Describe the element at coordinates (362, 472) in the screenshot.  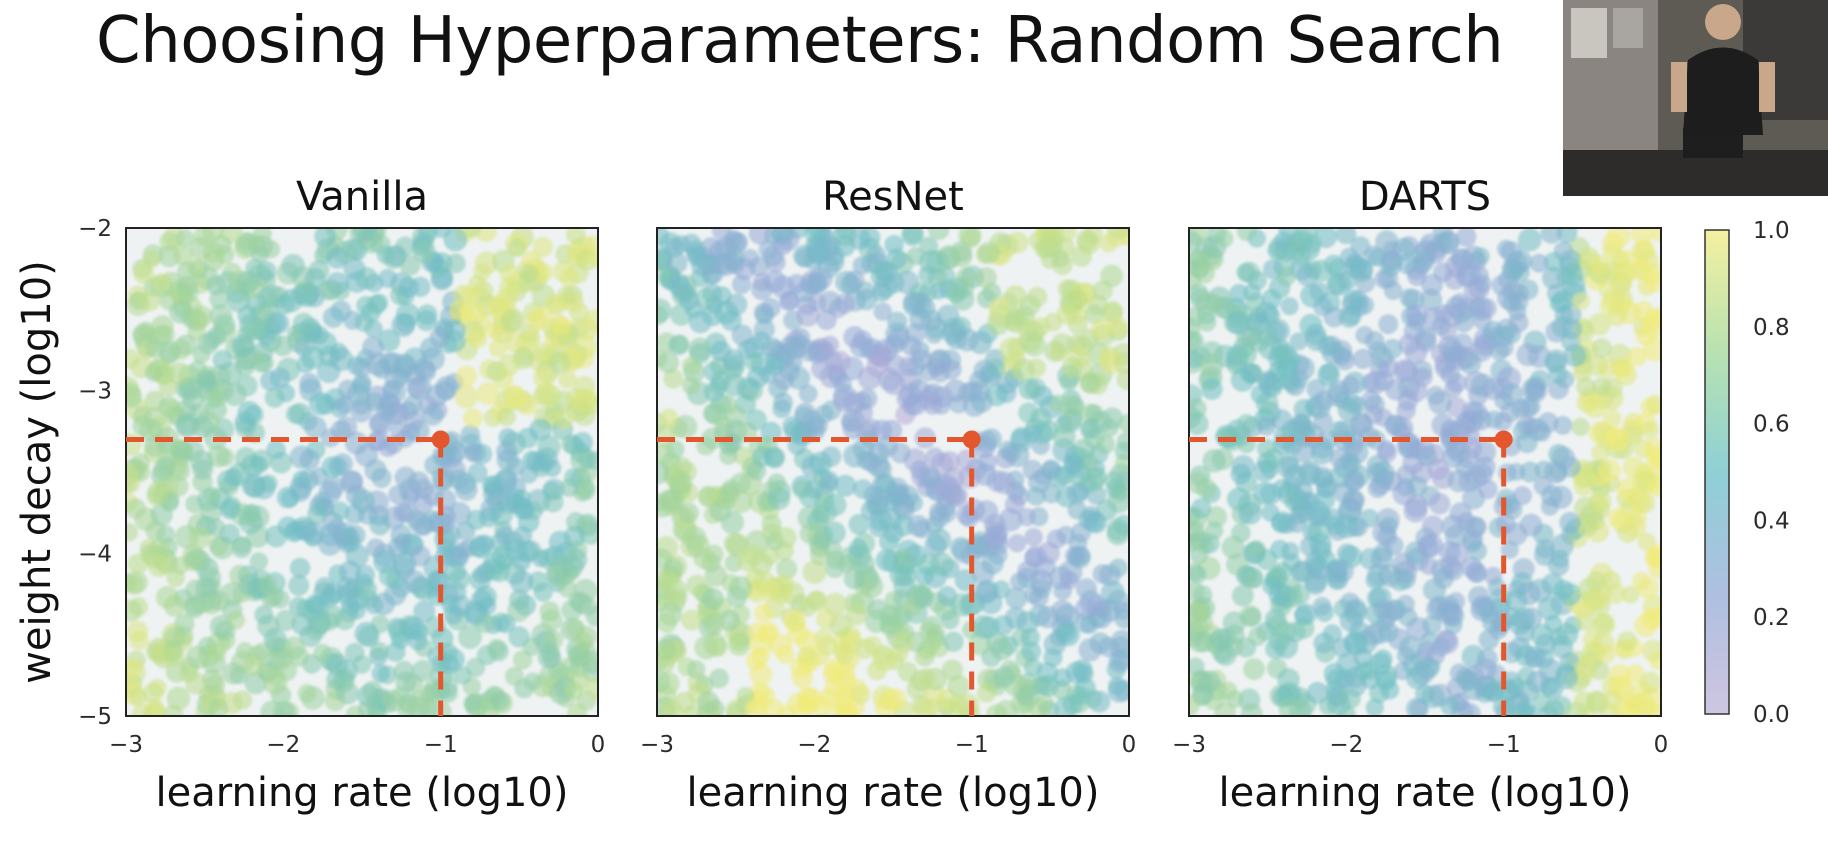
I see `plot-frame` at that location.